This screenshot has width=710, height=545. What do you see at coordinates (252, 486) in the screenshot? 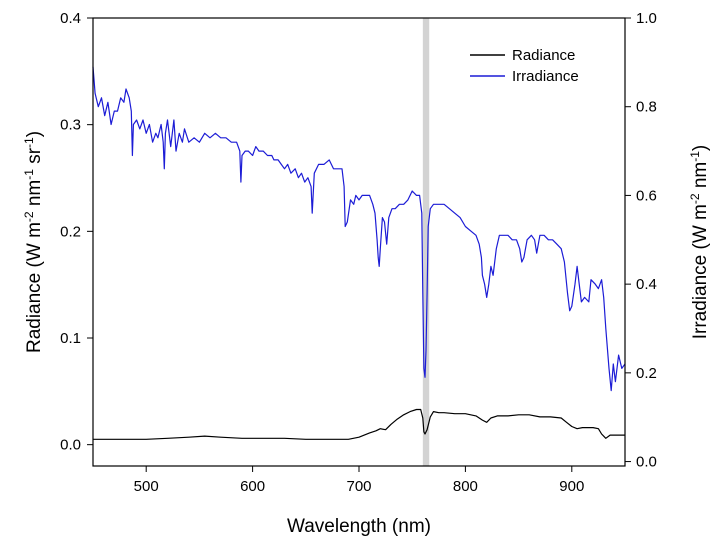
I see `x-tick-label: 600` at bounding box center [252, 486].